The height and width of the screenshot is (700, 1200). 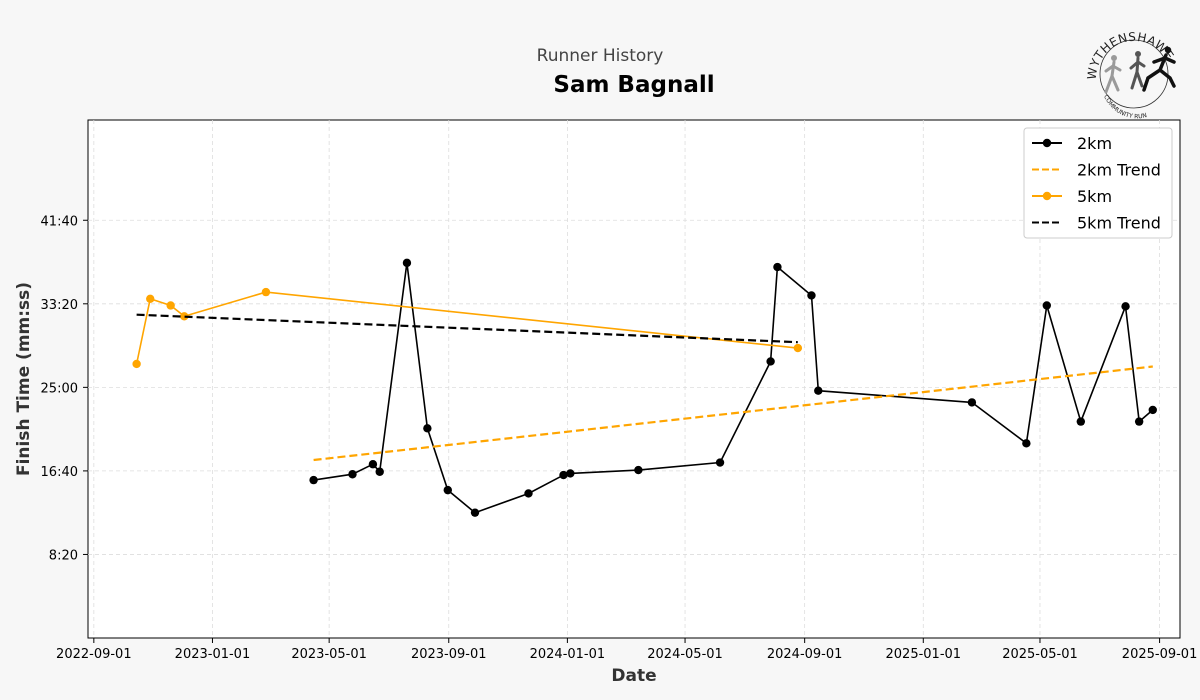 I want to click on legend-label: 5km Trend, so click(x=1119, y=223).